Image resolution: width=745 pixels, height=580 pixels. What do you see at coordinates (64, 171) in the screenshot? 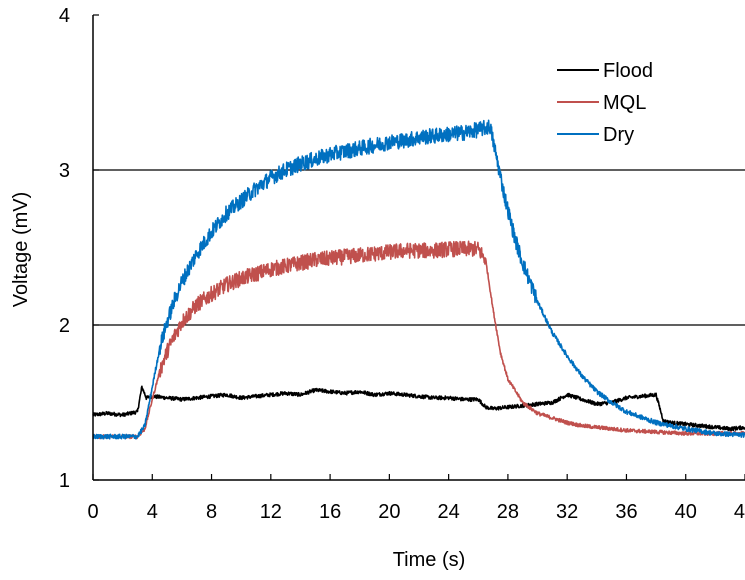
I see `y-tick-label: 3` at bounding box center [64, 171].